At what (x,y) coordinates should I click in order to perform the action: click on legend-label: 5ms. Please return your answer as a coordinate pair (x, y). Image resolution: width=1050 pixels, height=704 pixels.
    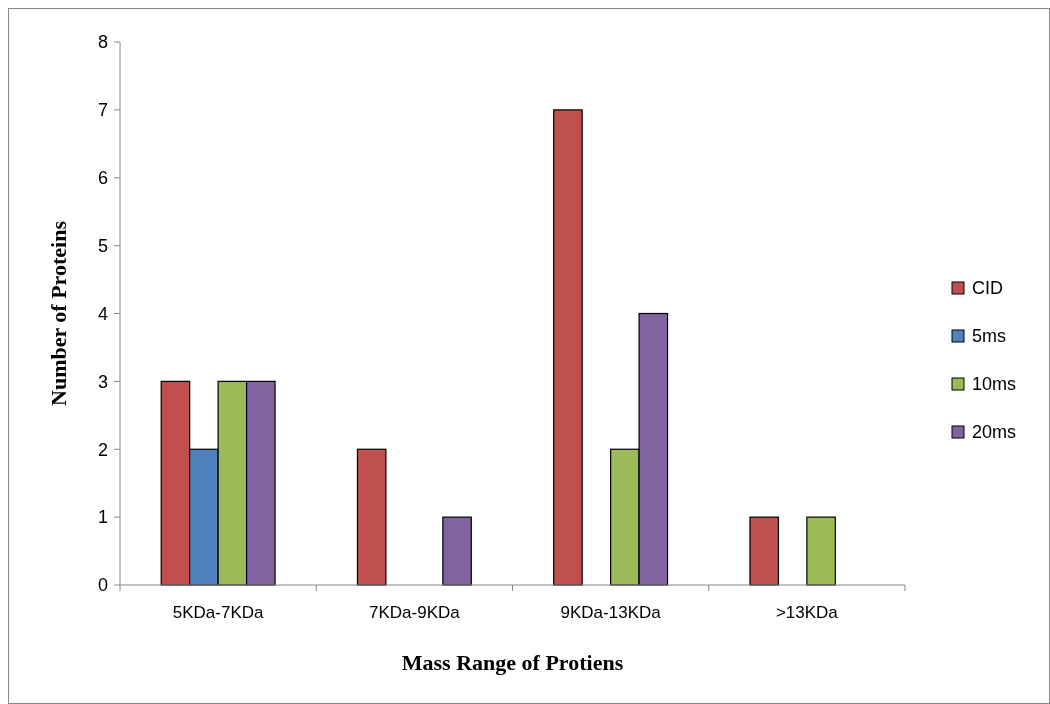
    Looking at the image, I should click on (989, 336).